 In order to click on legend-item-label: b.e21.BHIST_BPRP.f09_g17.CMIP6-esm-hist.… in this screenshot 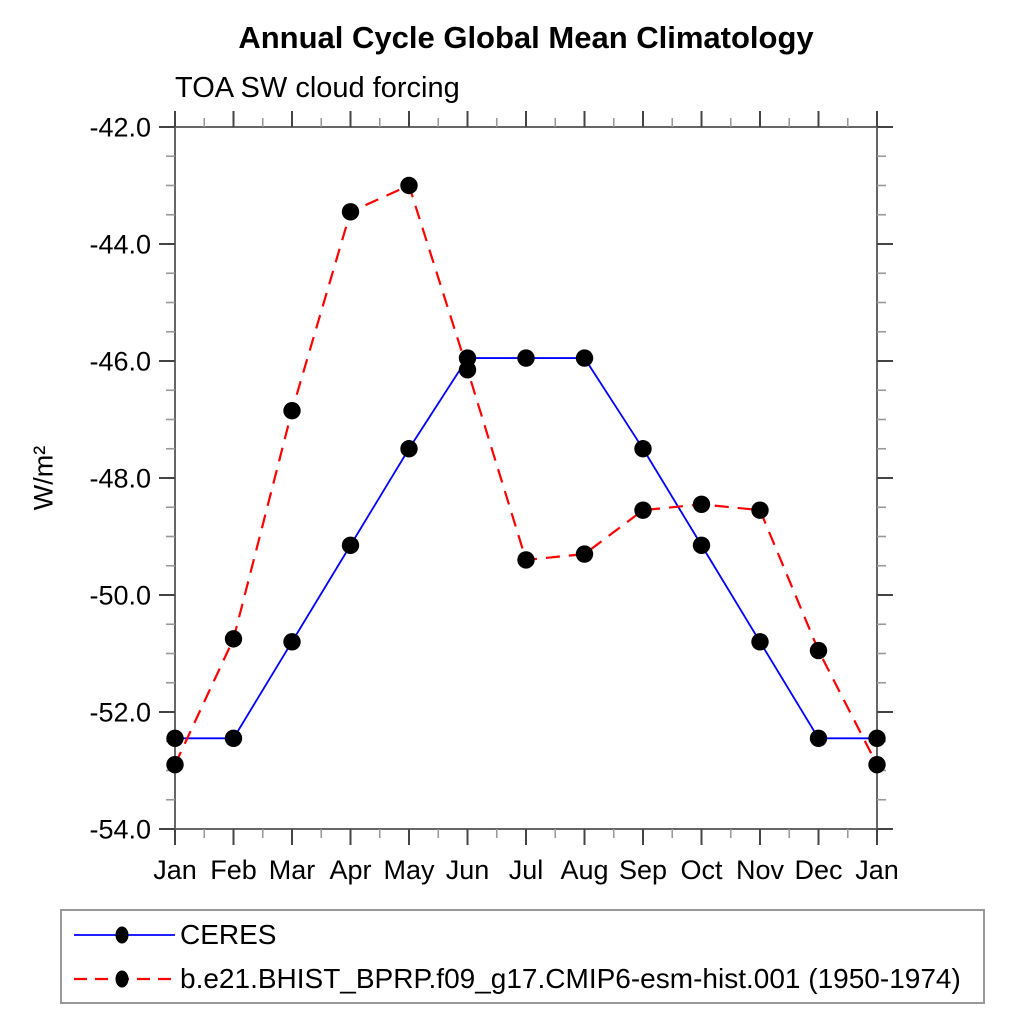, I will do `click(570, 978)`.